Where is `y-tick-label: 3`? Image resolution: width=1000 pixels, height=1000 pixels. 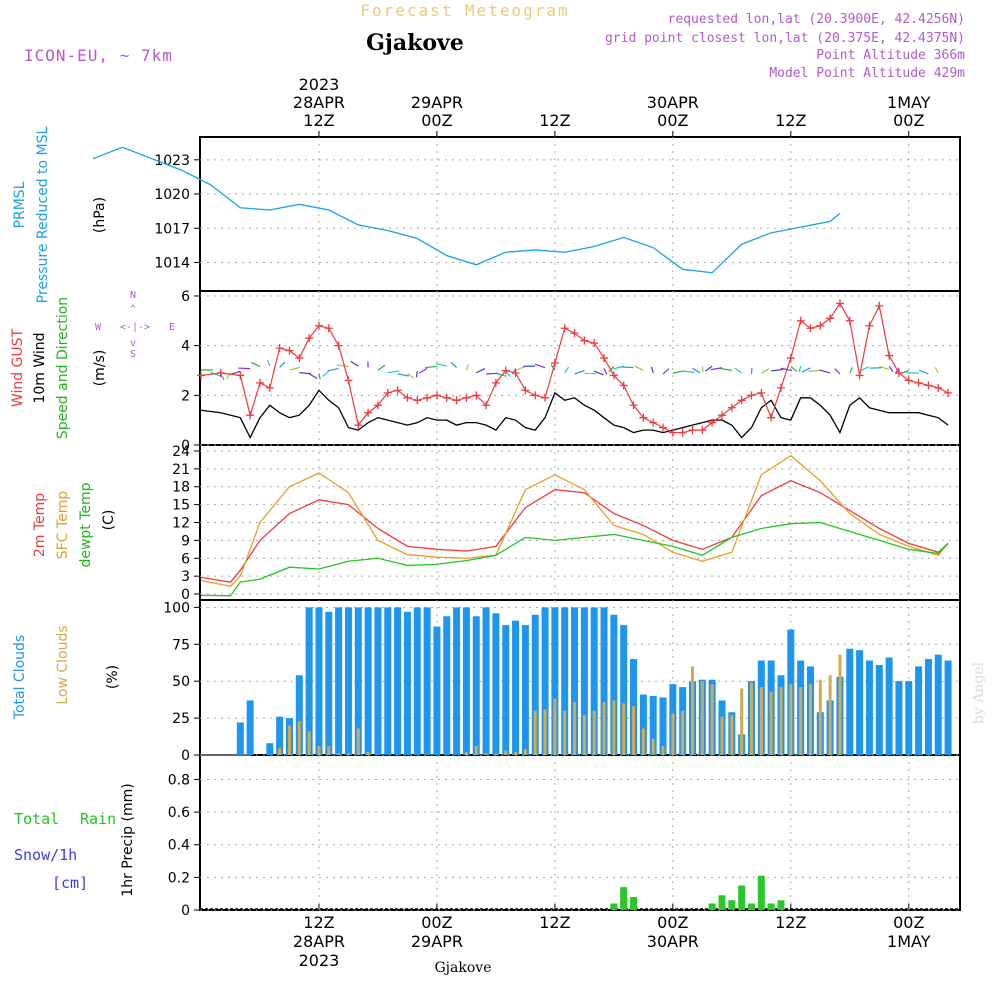
y-tick-label: 3 is located at coordinates (185, 577).